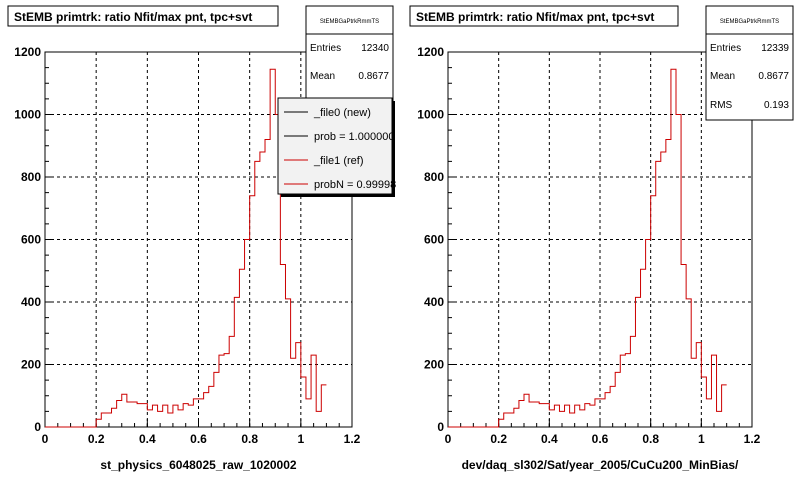  Describe the element at coordinates (650, 439) in the screenshot. I see `x-tick-label: 0.8` at that location.